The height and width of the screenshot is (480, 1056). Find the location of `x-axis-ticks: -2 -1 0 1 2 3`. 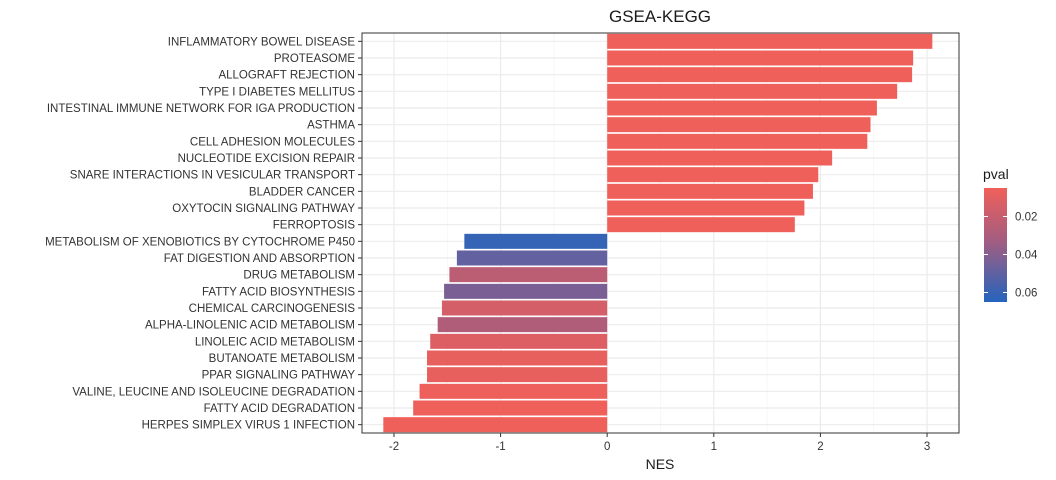

x-axis-ticks: -2 -1 0 1 2 3 is located at coordinates (659, 443).